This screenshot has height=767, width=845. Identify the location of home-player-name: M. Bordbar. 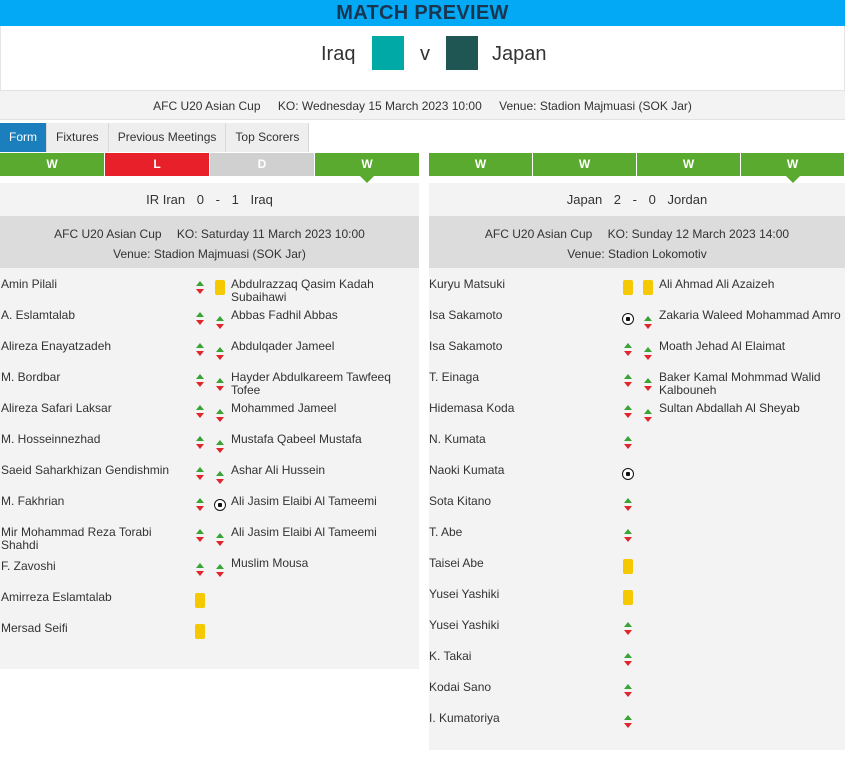
(31, 377).